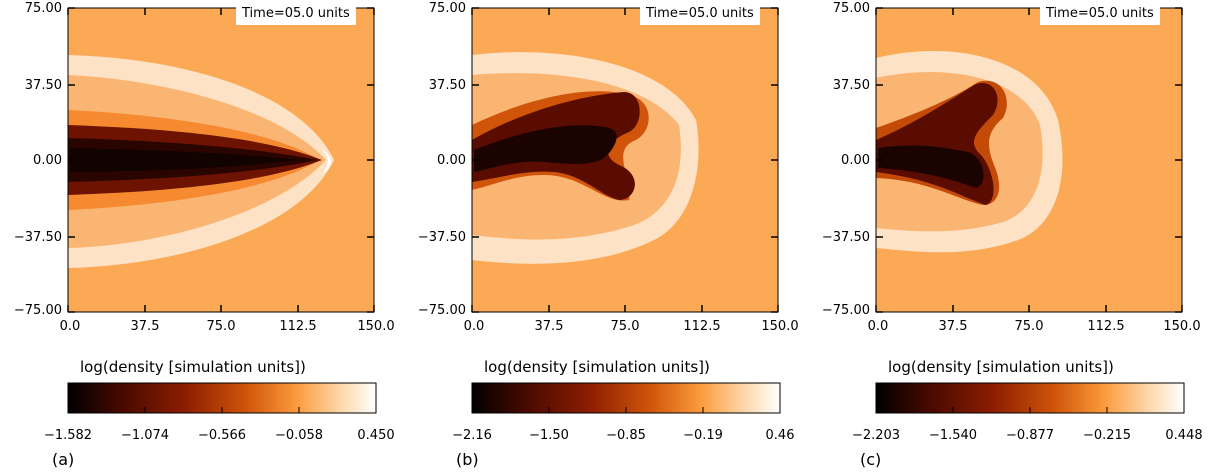 The width and height of the screenshot is (1214, 475). What do you see at coordinates (145, 435) in the screenshot?
I see `colorbar-tick-label: −1.074` at bounding box center [145, 435].